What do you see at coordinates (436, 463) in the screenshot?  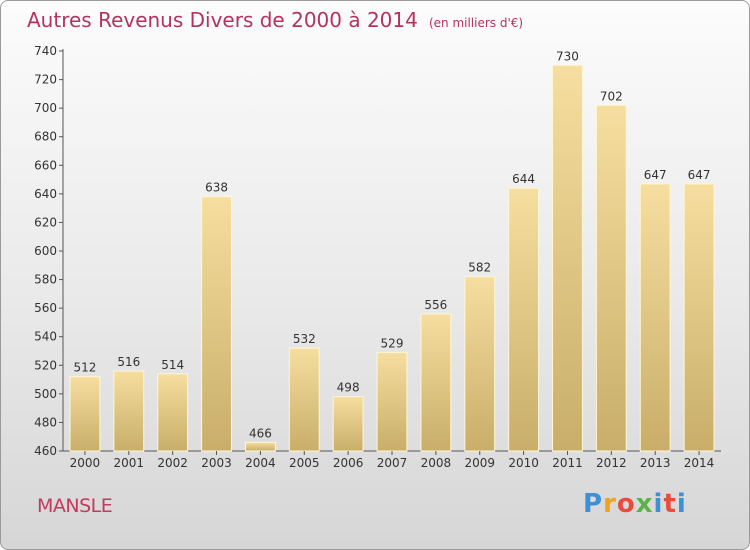 I see `x-tick-label: 2008` at bounding box center [436, 463].